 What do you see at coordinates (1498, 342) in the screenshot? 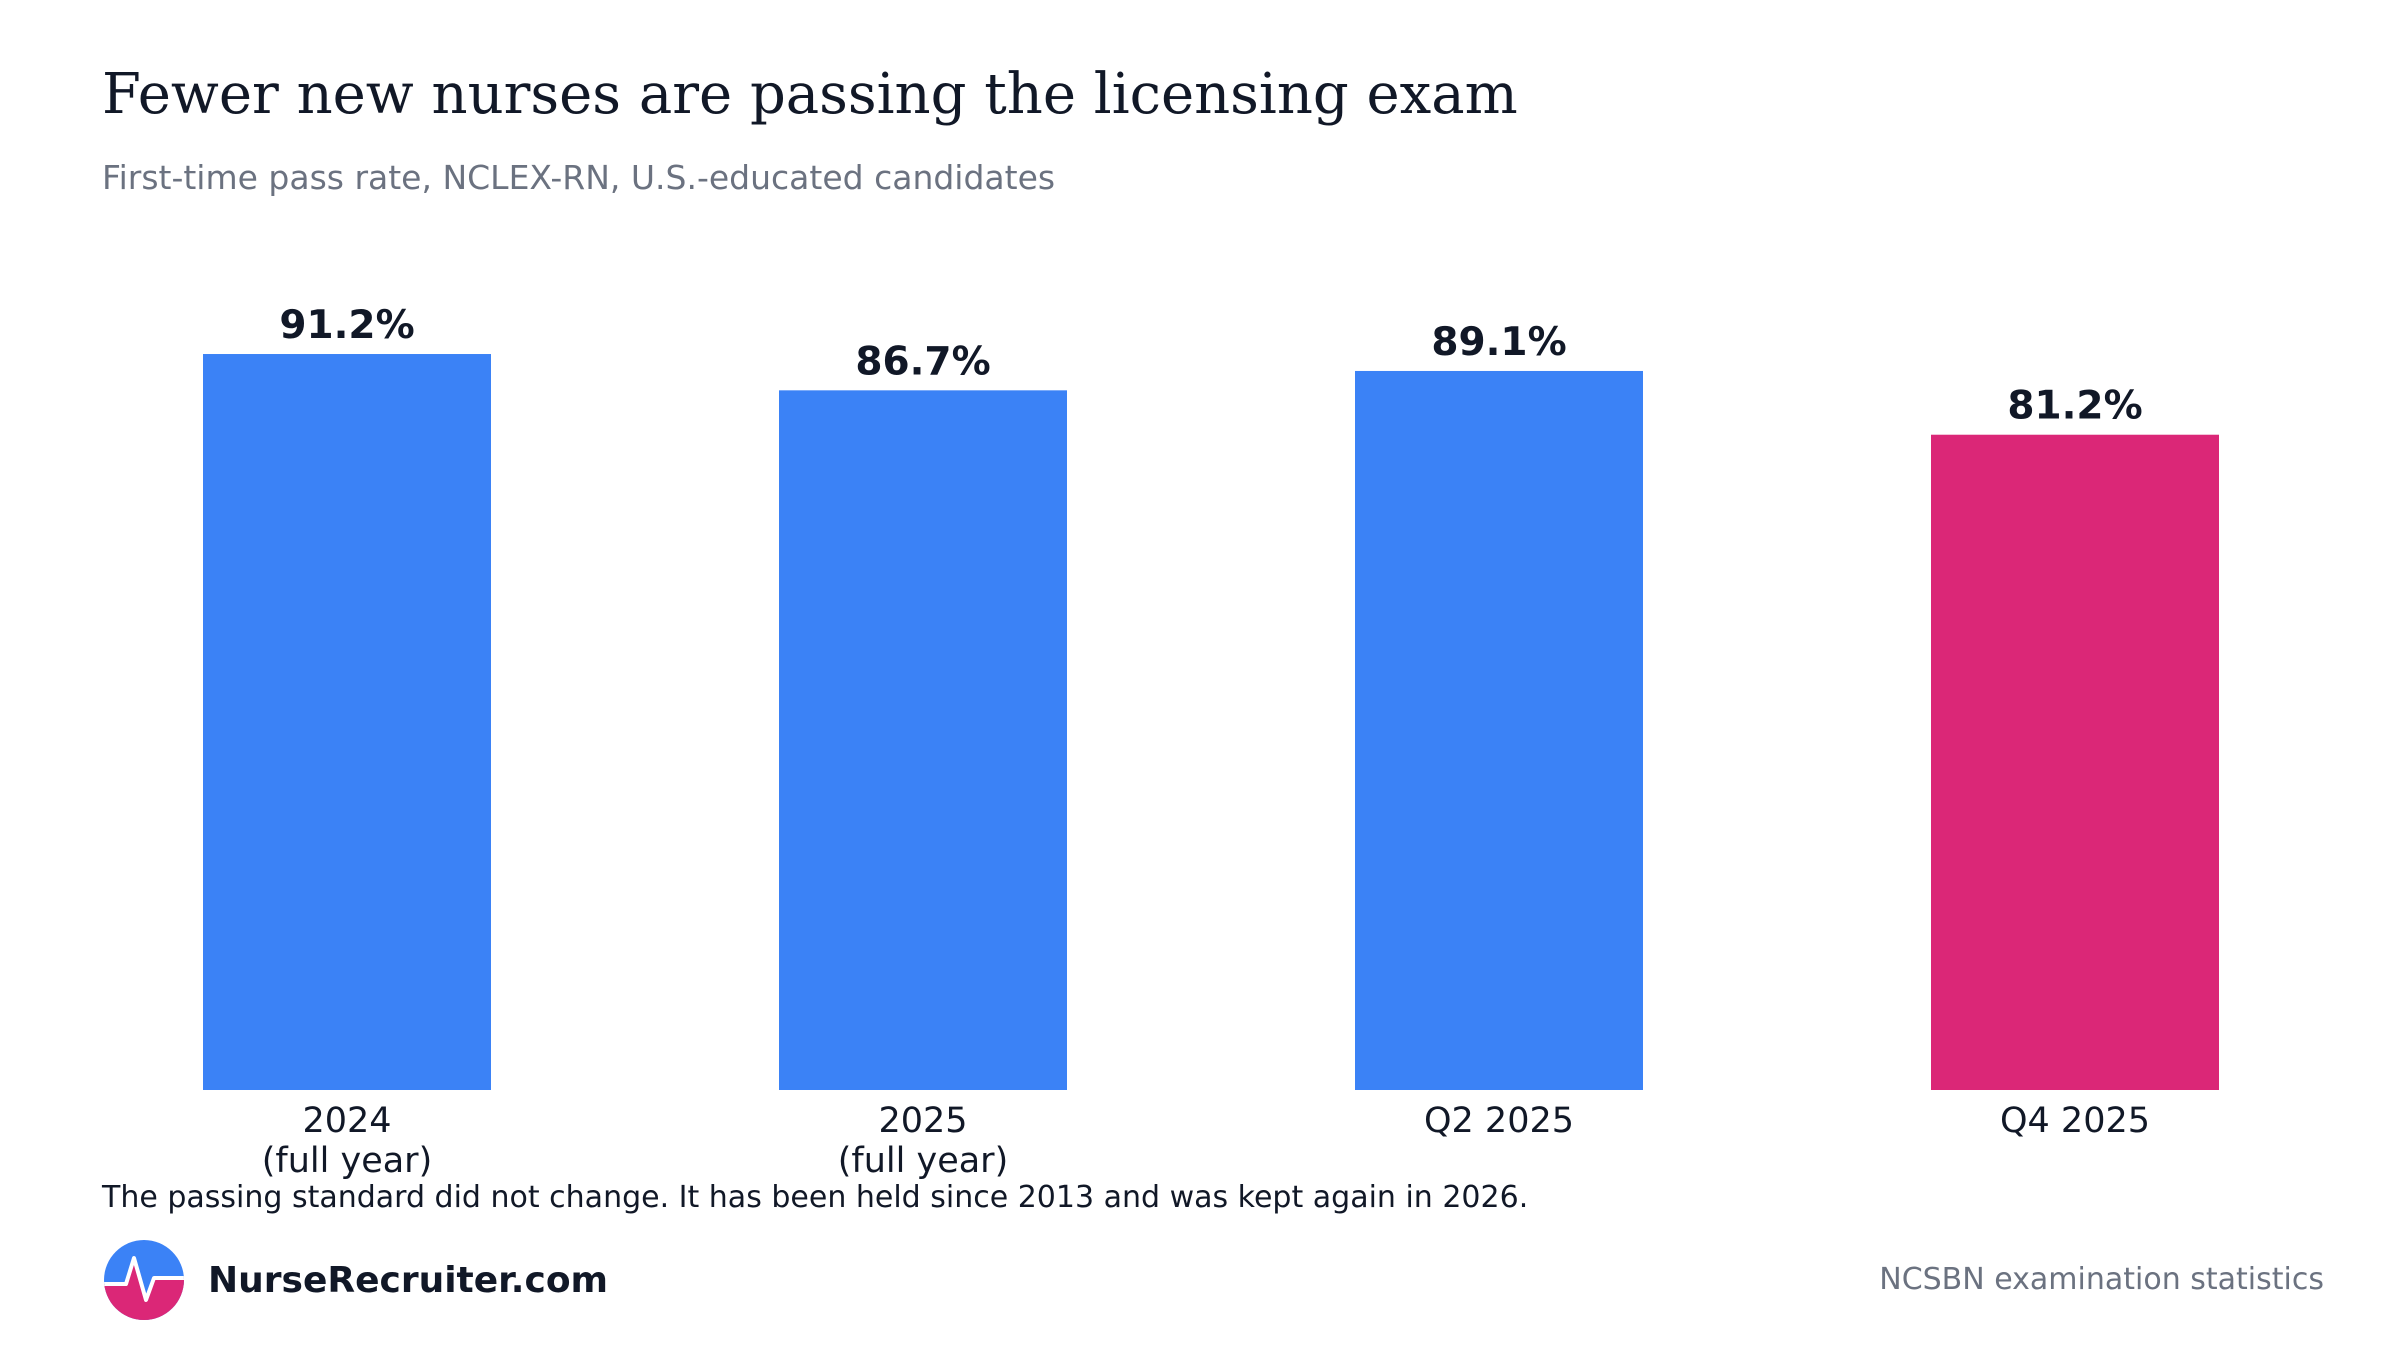
I see `value-label-2: 89.1%` at bounding box center [1498, 342].